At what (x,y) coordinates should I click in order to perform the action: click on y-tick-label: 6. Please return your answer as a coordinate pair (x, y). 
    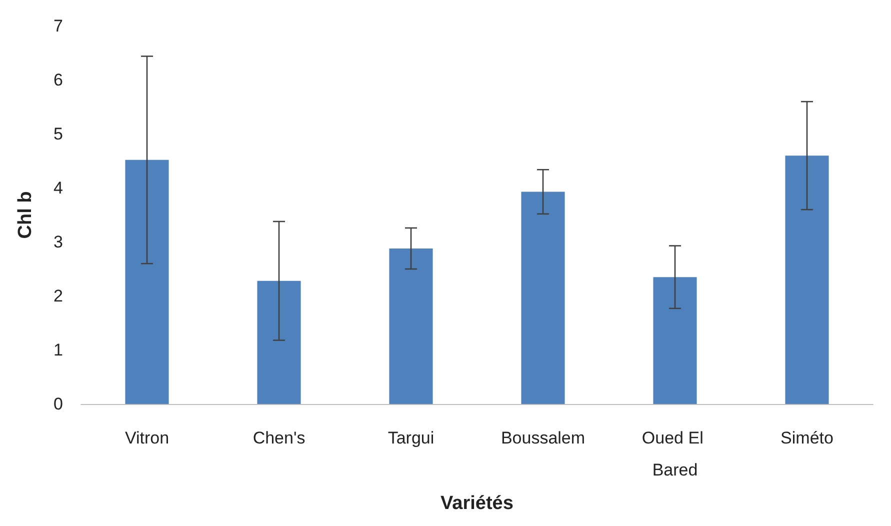
    Looking at the image, I should click on (58, 80).